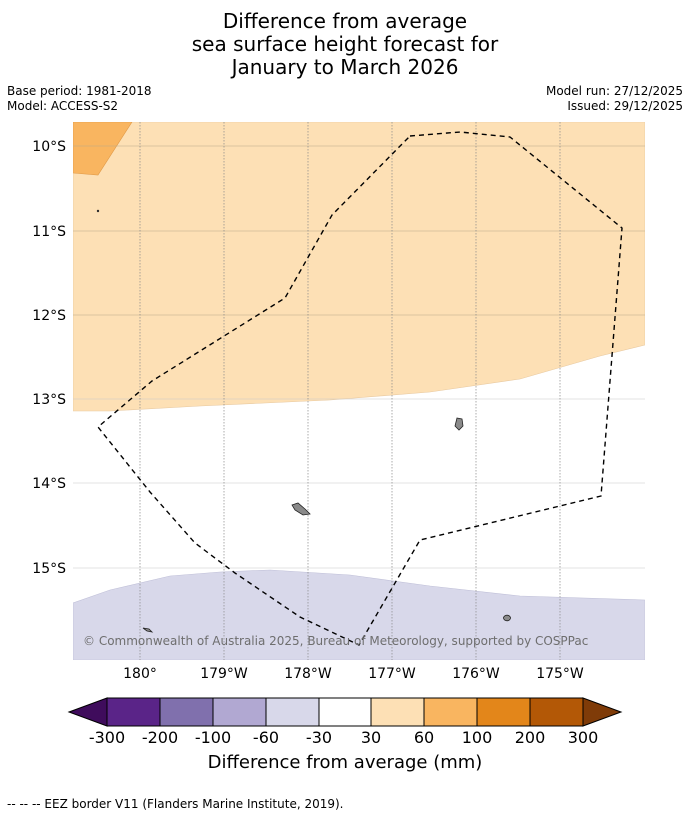  What do you see at coordinates (87, 712) in the screenshot?
I see `colorbar-extend-low` at bounding box center [87, 712].